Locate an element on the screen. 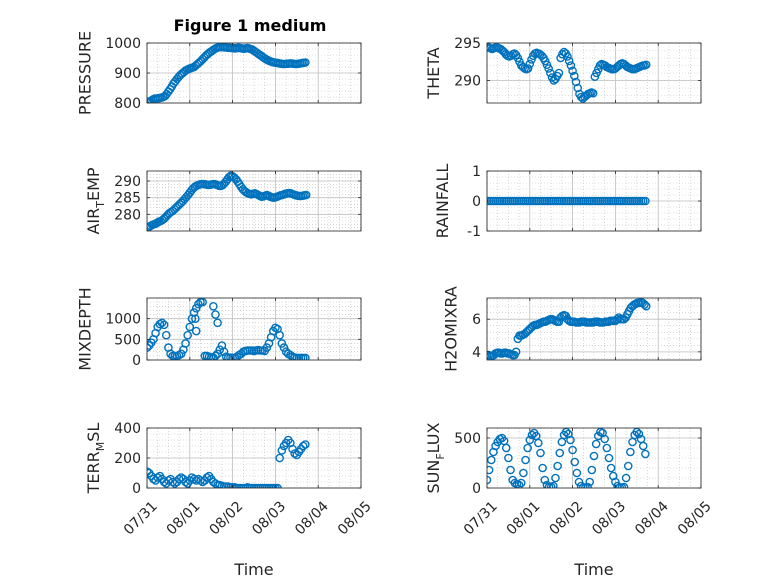 This screenshot has height=583, width=778. chart-7-sun_flux-xtick-label: 08/02 is located at coordinates (567, 518).